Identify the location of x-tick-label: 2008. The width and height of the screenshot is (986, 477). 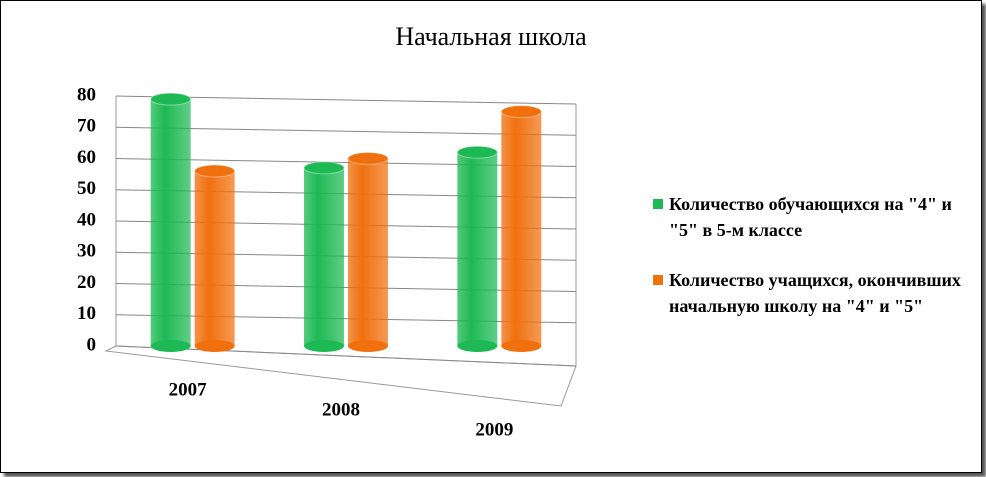
(341, 409).